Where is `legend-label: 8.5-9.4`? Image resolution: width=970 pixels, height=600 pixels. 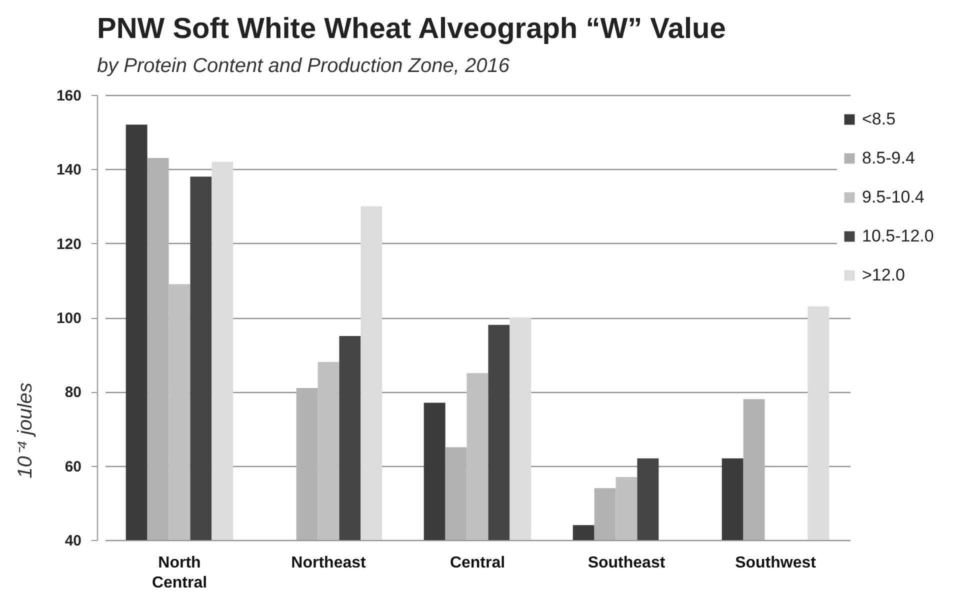 legend-label: 8.5-9.4 is located at coordinates (888, 158).